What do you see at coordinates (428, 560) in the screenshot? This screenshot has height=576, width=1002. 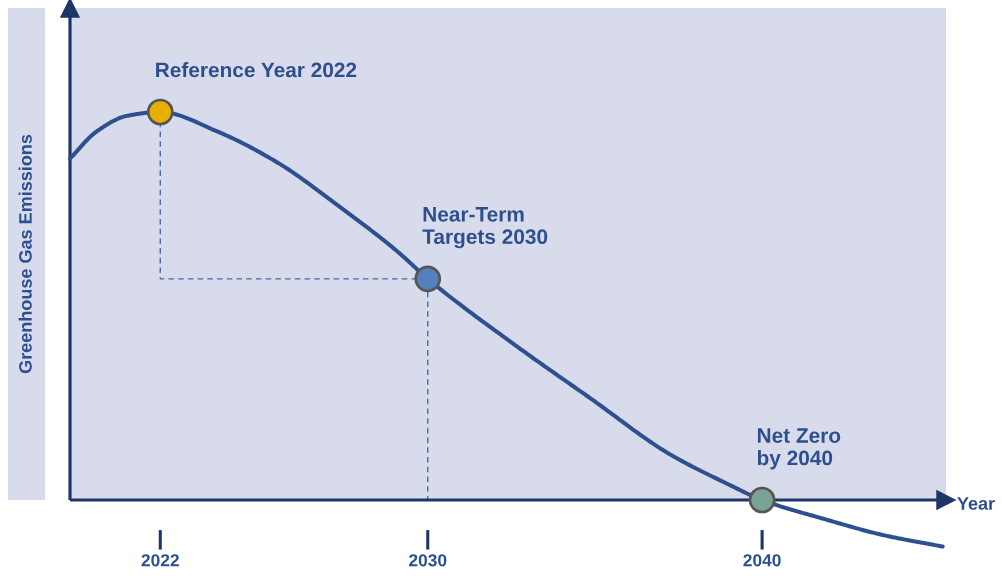 I see `x-tick-label: 2030` at bounding box center [428, 560].